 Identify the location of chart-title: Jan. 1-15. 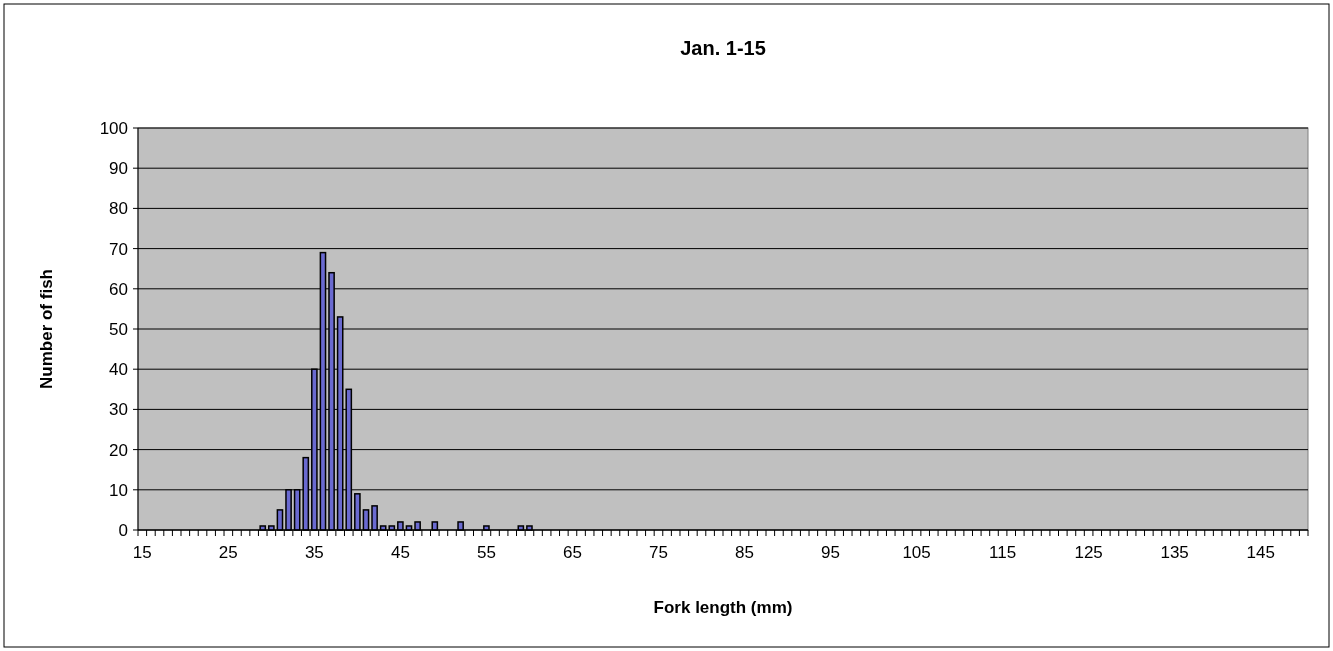
(723, 48).